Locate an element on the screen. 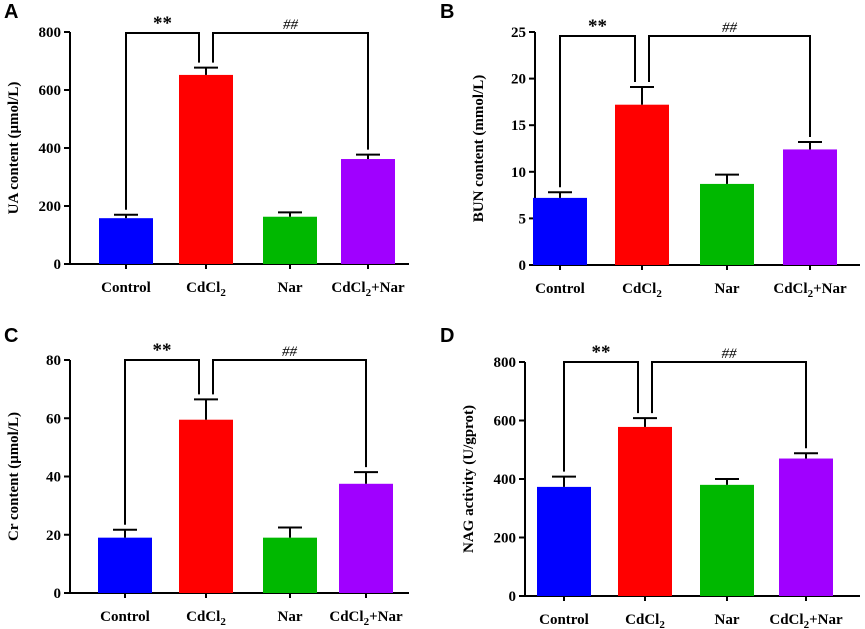 The height and width of the screenshot is (629, 865). panel-letter: B is located at coordinates (447, 12).